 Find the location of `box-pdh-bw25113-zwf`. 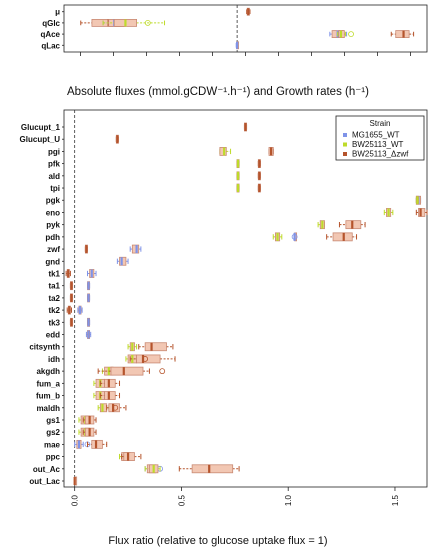

box-pdh-bw25113-zwf is located at coordinates (342, 237).